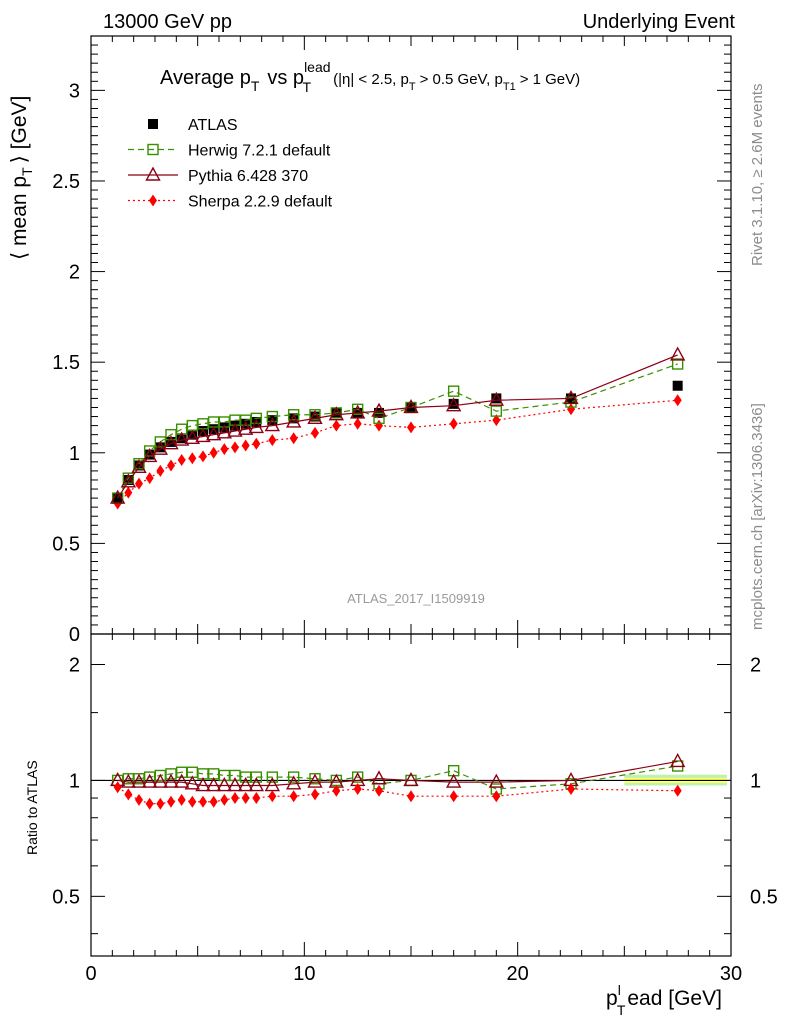 This screenshot has height=1024, width=786. Describe the element at coordinates (74, 91) in the screenshot. I see `main-ytick-label: 3` at that location.